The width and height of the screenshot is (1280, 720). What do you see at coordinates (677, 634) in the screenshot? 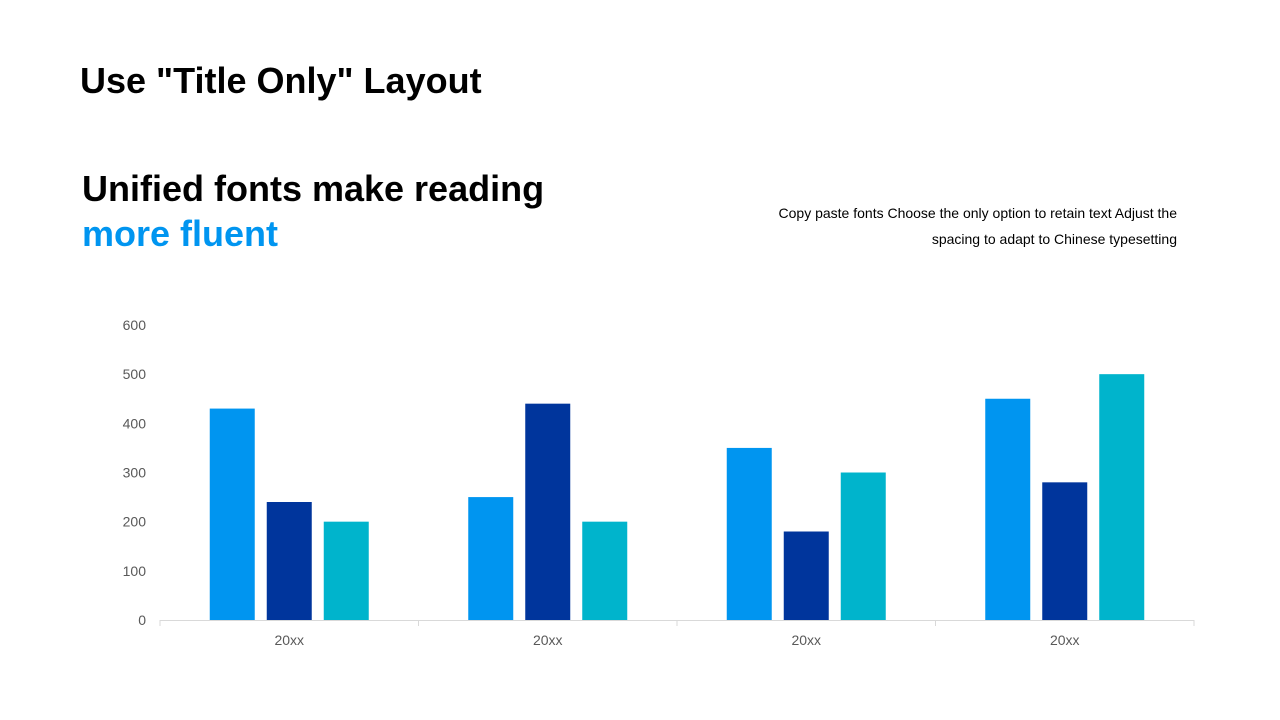
I see `x-axis: 20xx 20xx 20xx 20xx` at bounding box center [677, 634].